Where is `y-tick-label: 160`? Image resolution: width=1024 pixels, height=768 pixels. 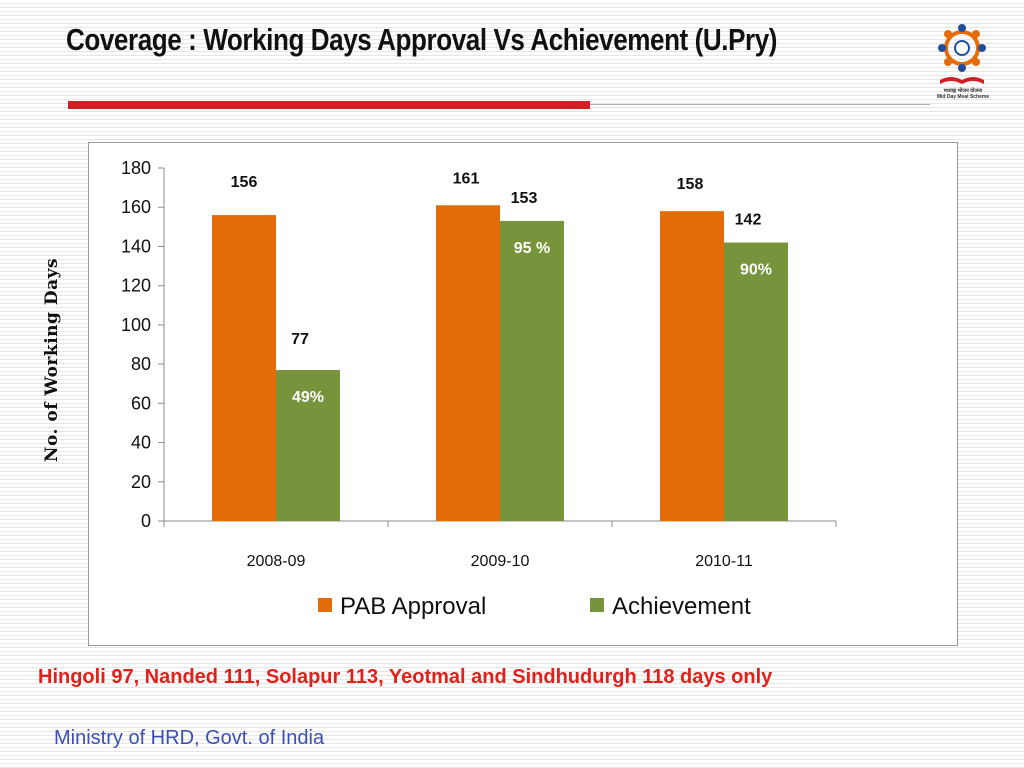
y-tick-label: 160 is located at coordinates (136, 207).